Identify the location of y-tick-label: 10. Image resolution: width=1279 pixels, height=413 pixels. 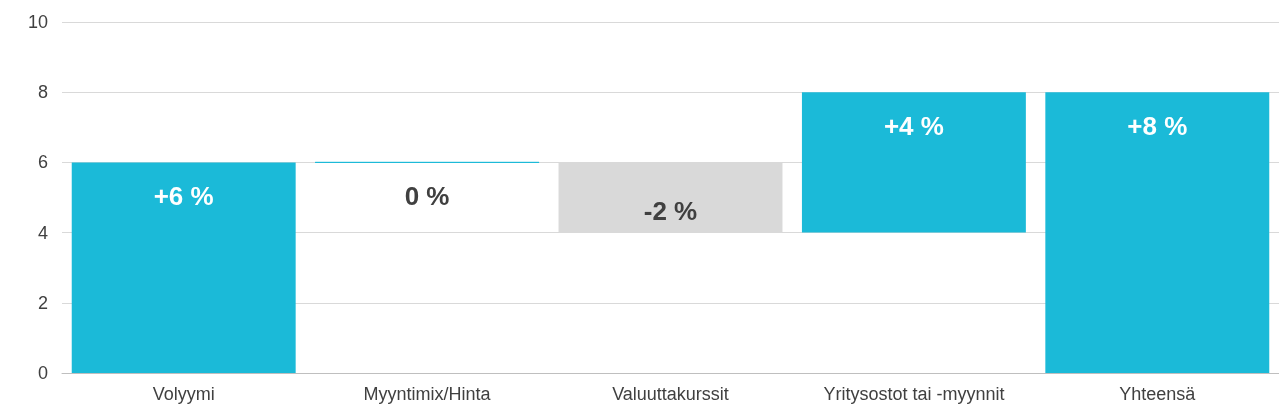
(37, 22).